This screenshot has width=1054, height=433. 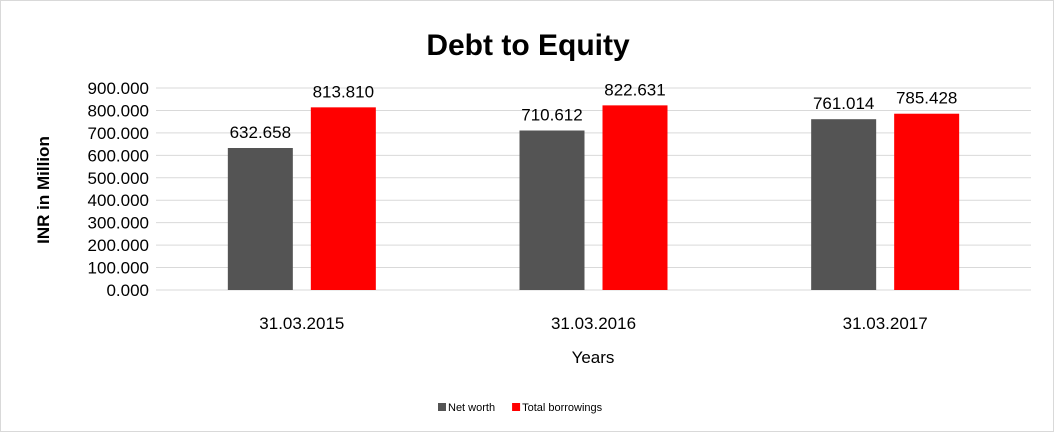 What do you see at coordinates (118, 200) in the screenshot?
I see `y-tick-label: 400.000` at bounding box center [118, 200].